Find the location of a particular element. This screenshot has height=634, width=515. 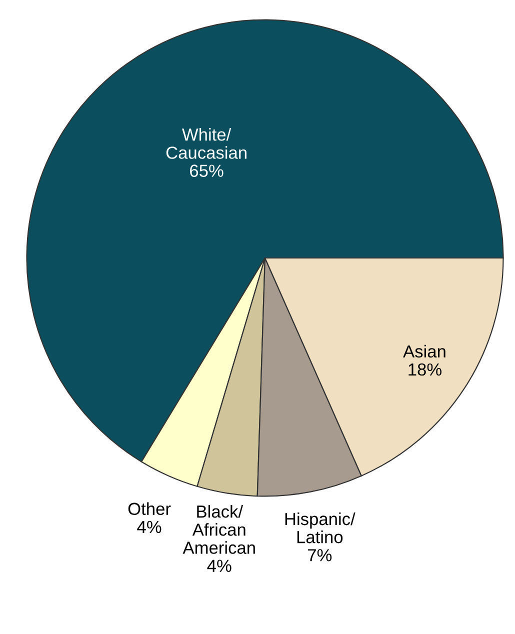

slice-label: Asian is located at coordinates (424, 351).